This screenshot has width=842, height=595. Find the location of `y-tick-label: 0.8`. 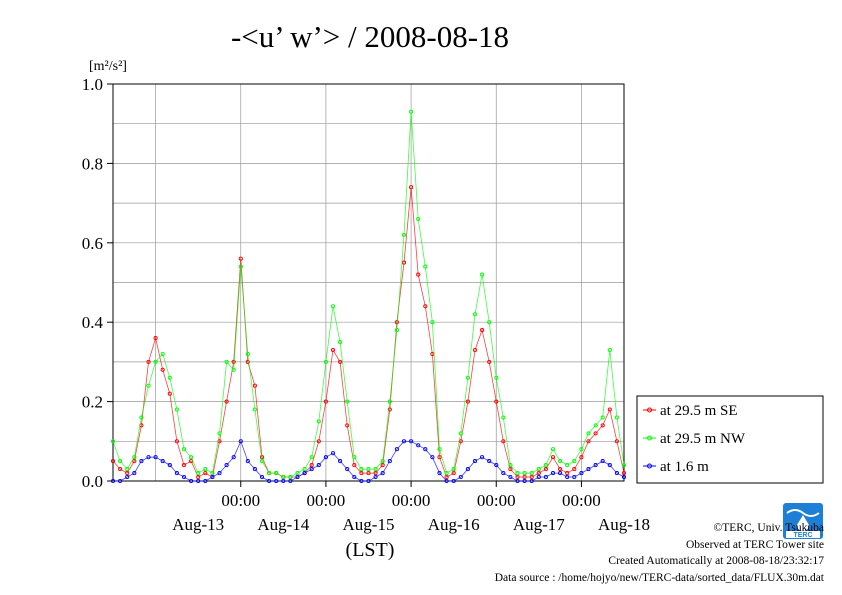

y-tick-label: 0.8 is located at coordinates (92, 163).